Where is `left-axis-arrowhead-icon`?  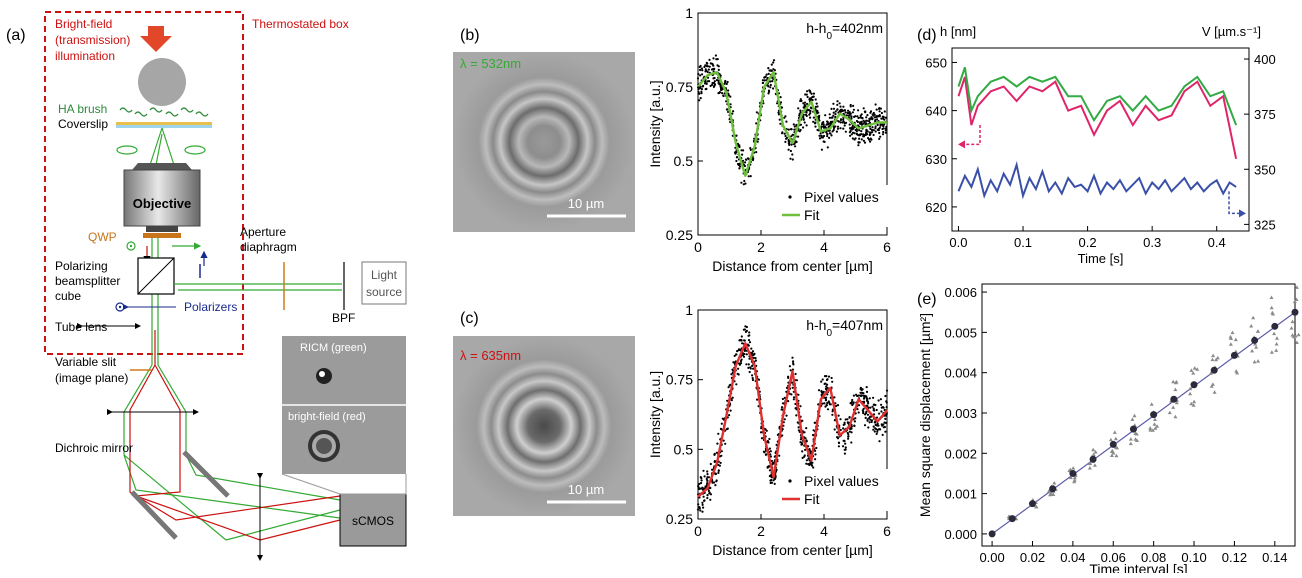 left-axis-arrowhead-icon is located at coordinates (961, 144).